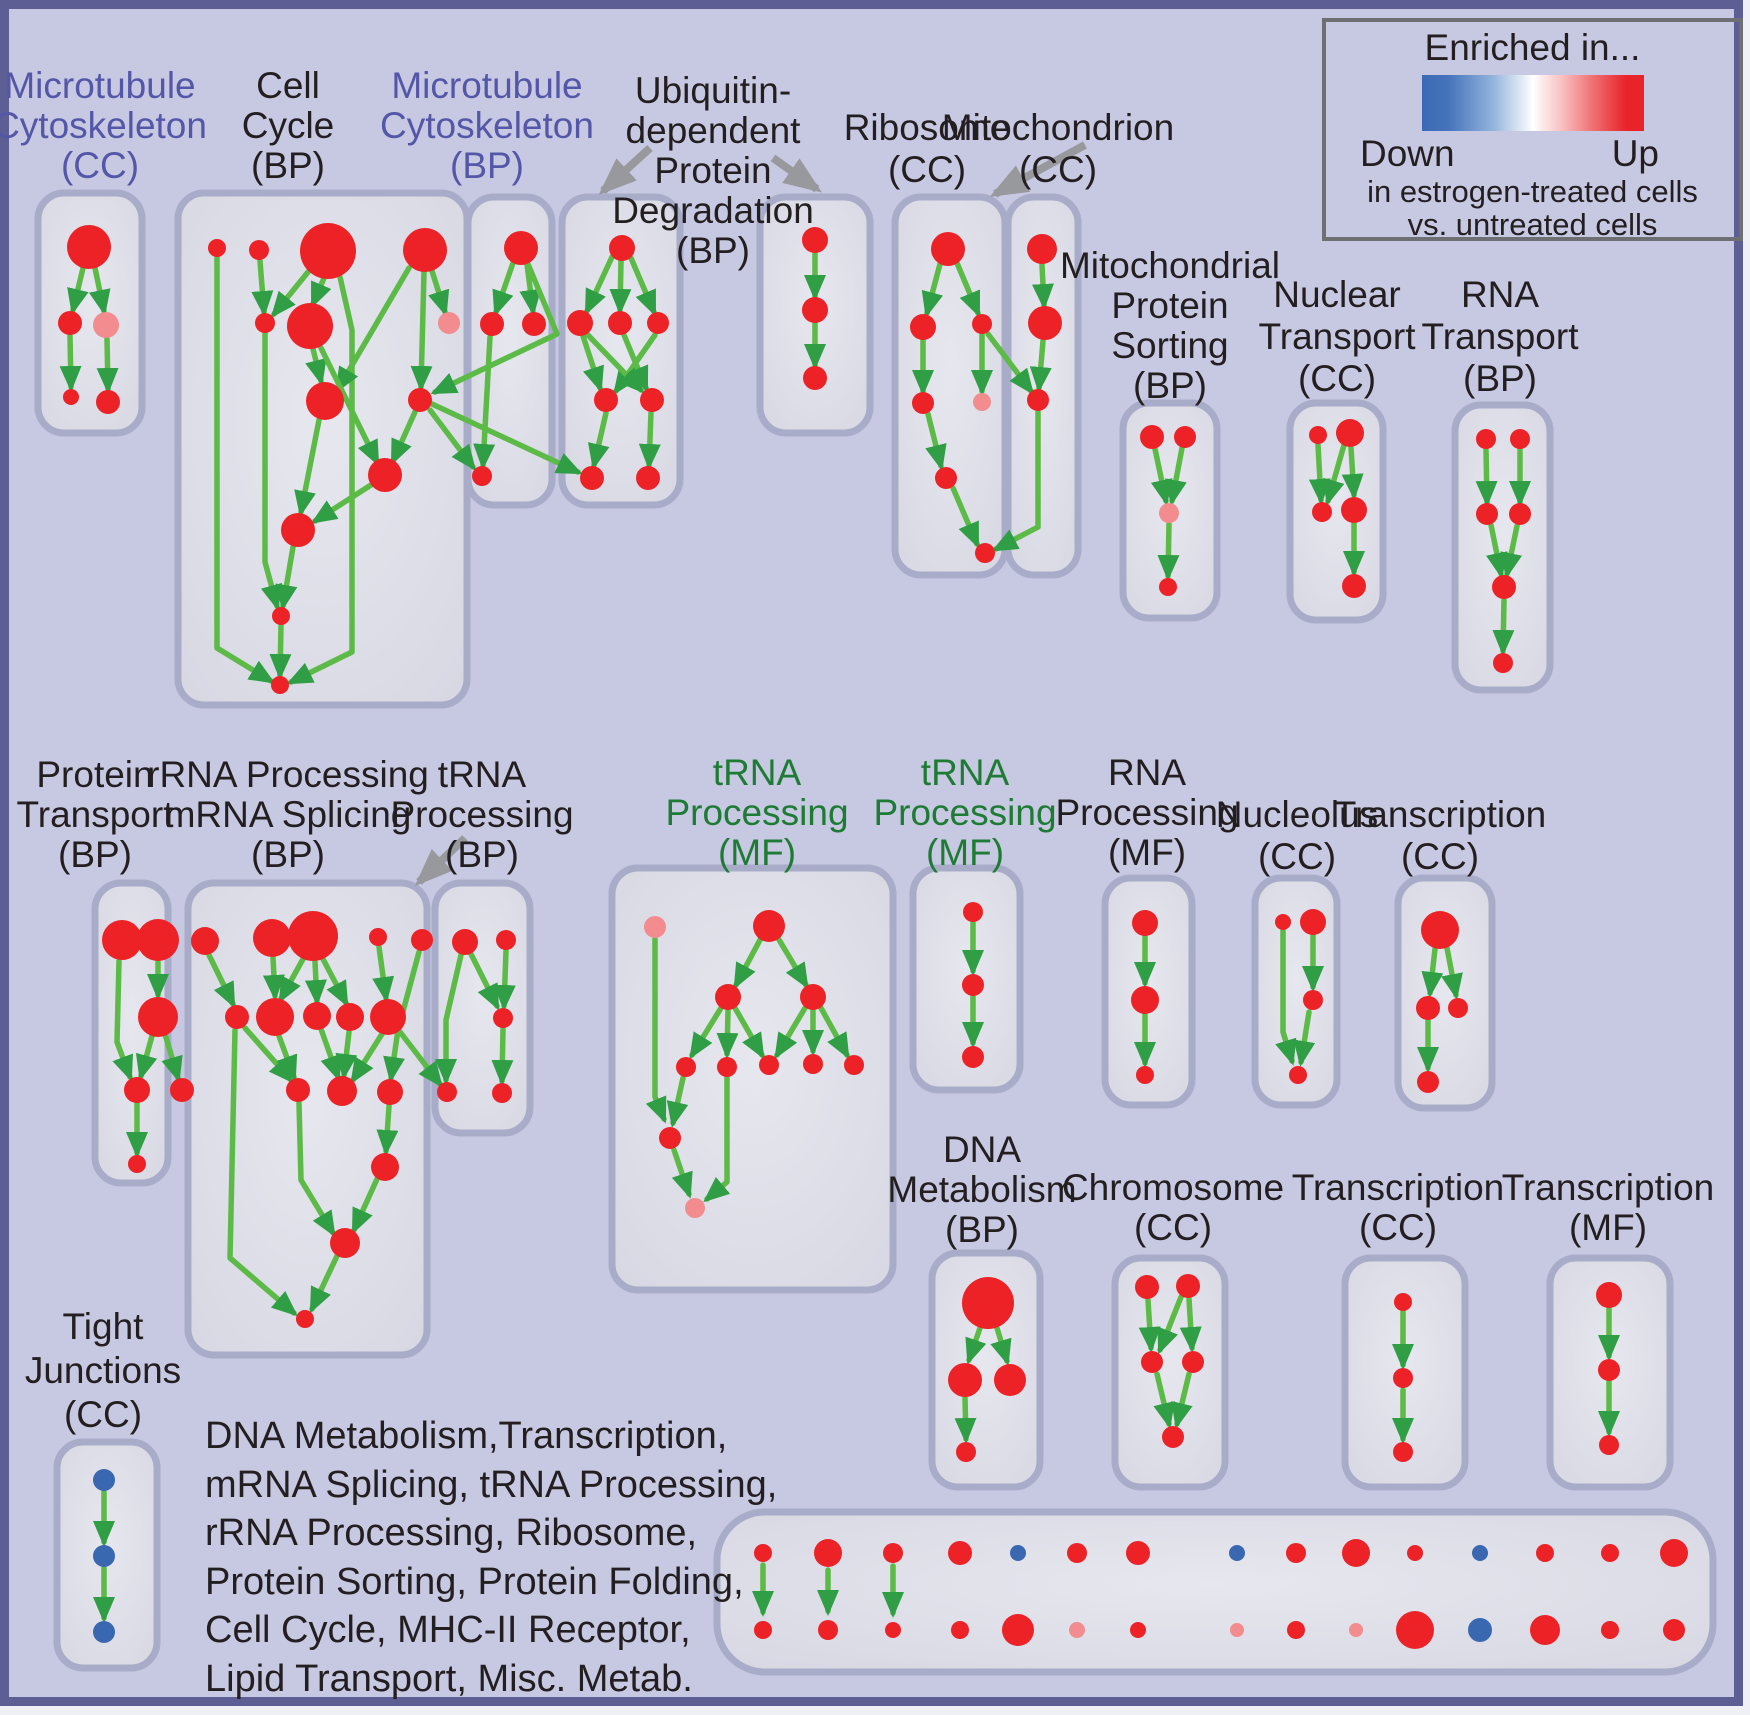  I want to click on go-term-node-rna-processing-mf, so click(1145, 923).